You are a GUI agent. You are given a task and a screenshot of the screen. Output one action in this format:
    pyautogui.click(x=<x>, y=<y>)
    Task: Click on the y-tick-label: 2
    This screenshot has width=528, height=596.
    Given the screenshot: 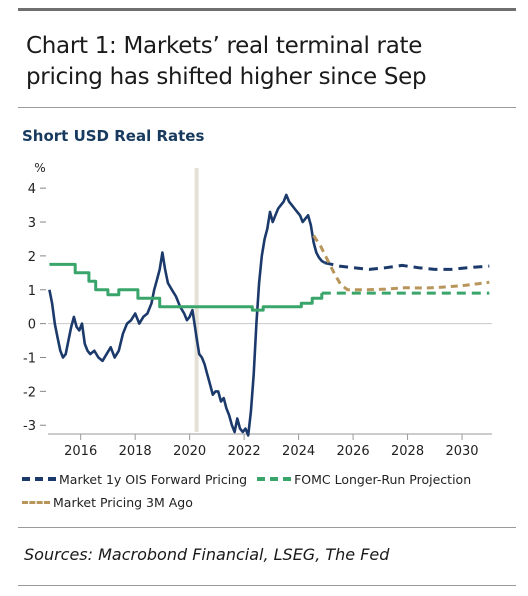 What is the action you would take?
    pyautogui.click(x=32, y=257)
    